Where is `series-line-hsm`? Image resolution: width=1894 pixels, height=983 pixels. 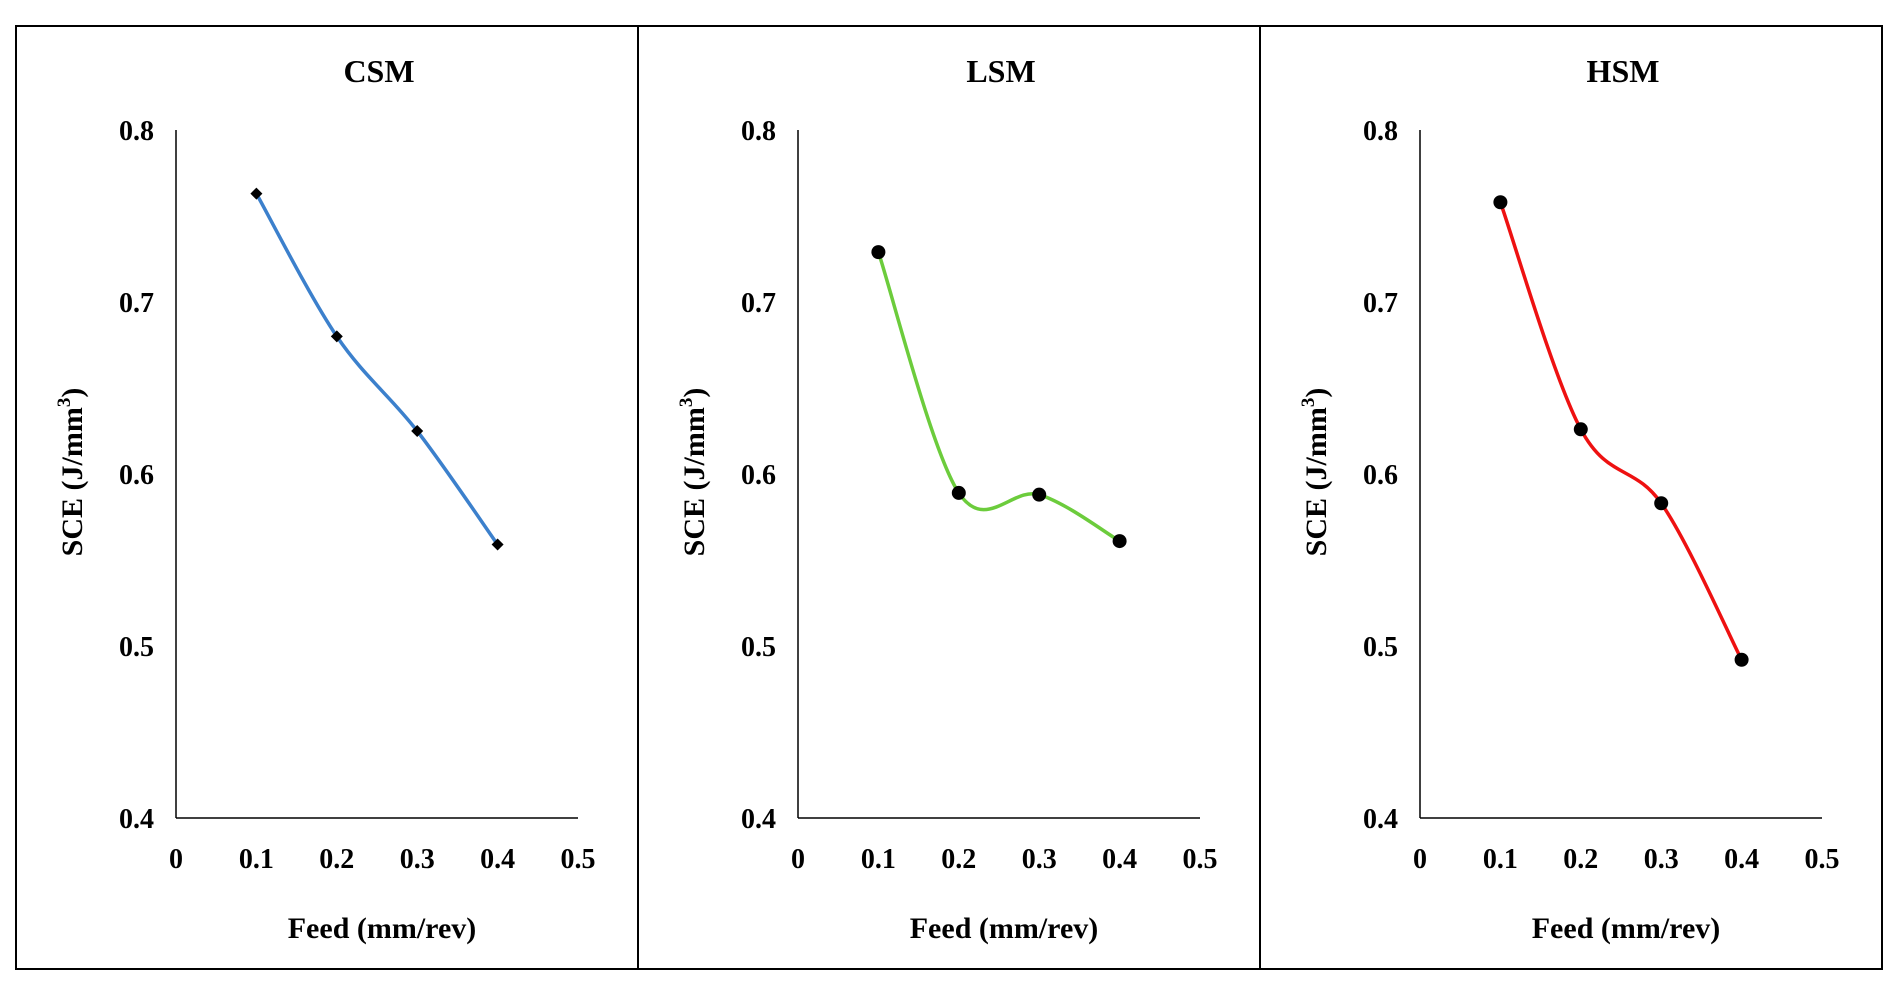
series-line-hsm is located at coordinates (1621, 431).